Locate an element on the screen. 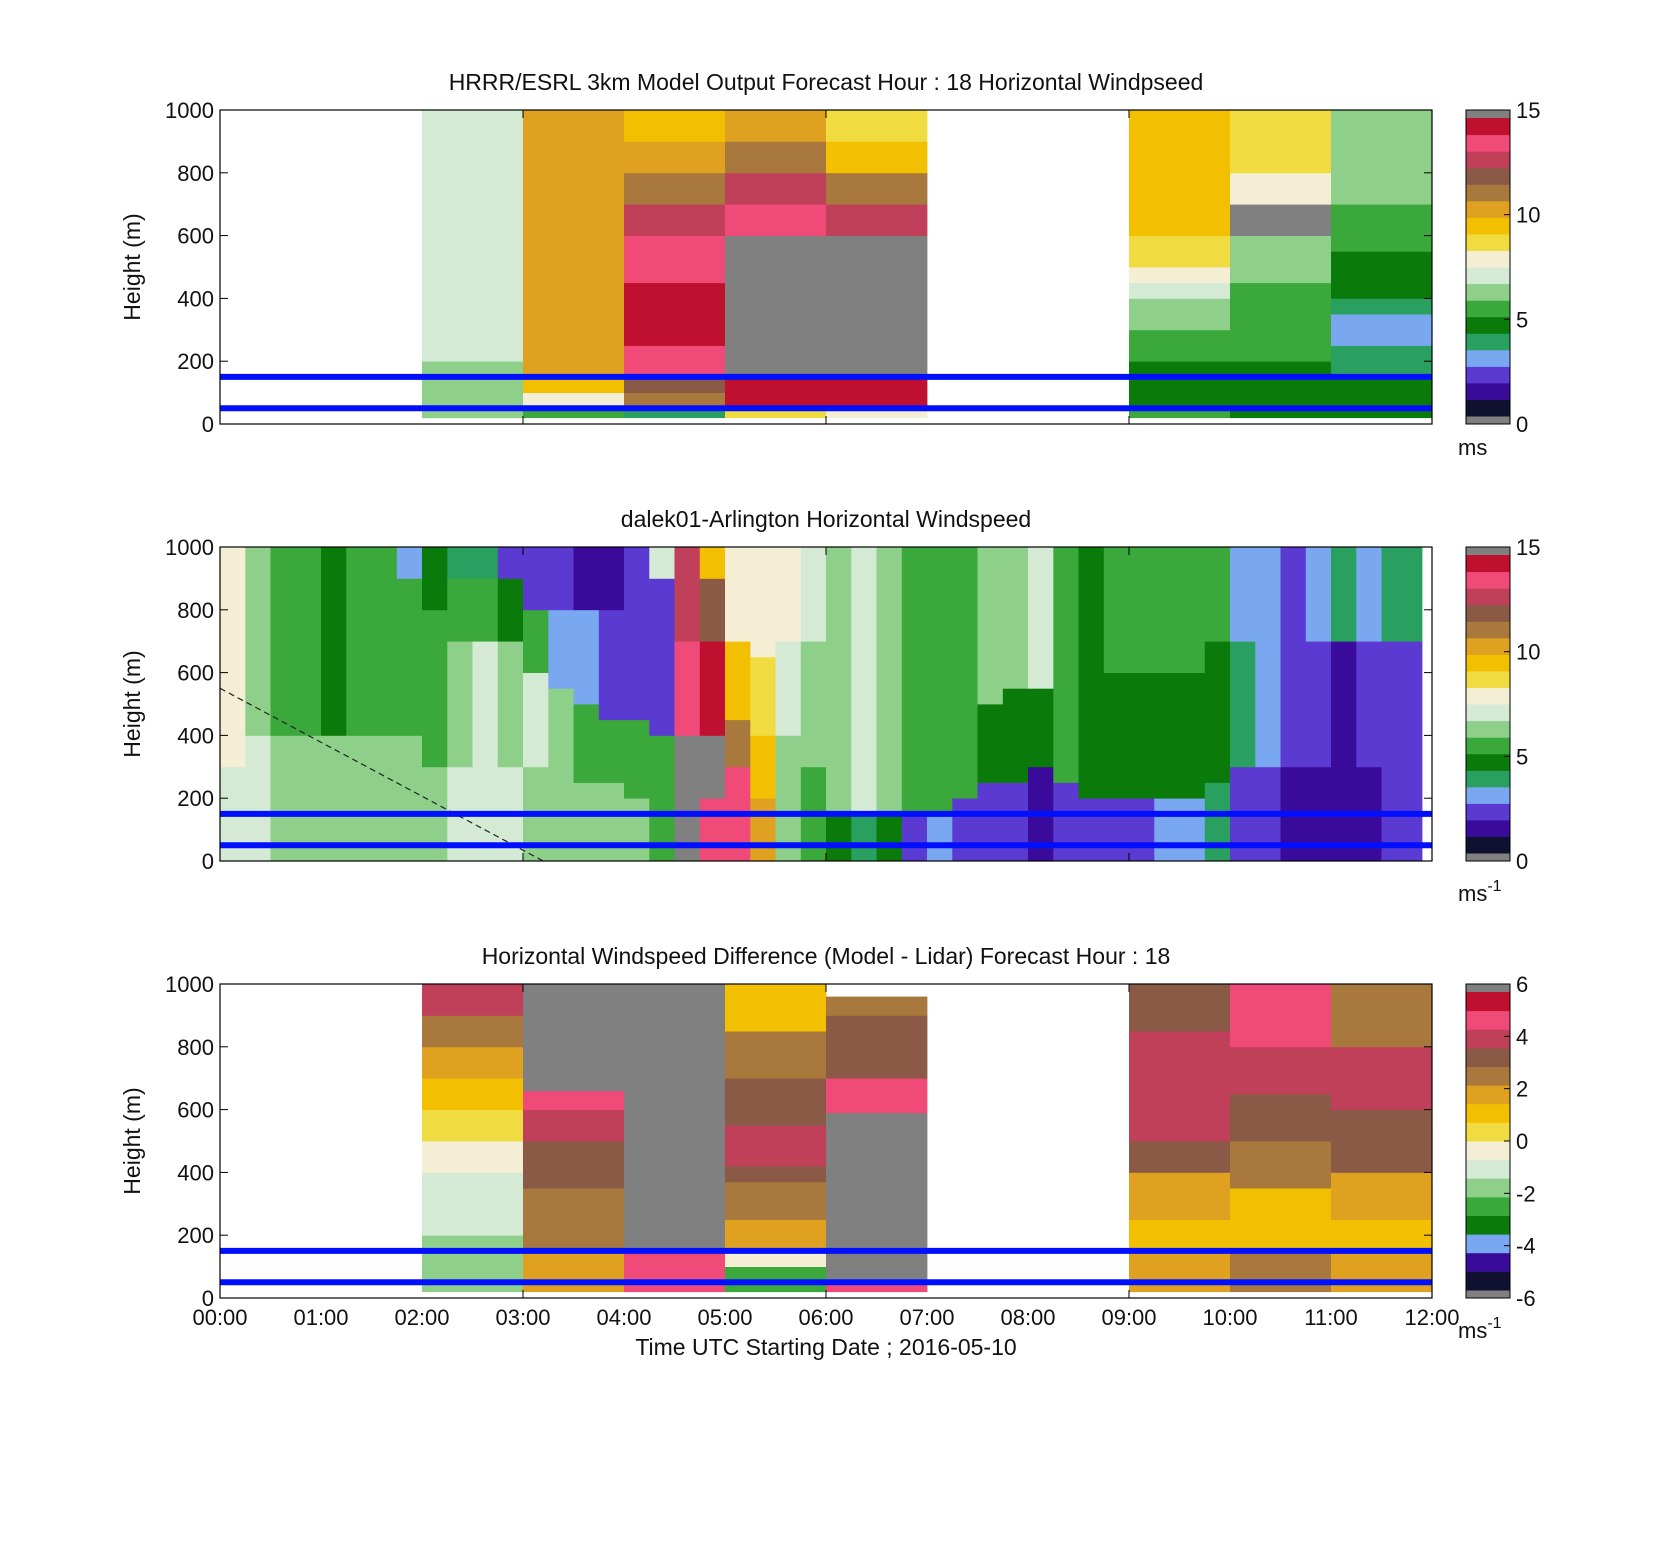  y-tick-label: 1000 is located at coordinates (189, 984).